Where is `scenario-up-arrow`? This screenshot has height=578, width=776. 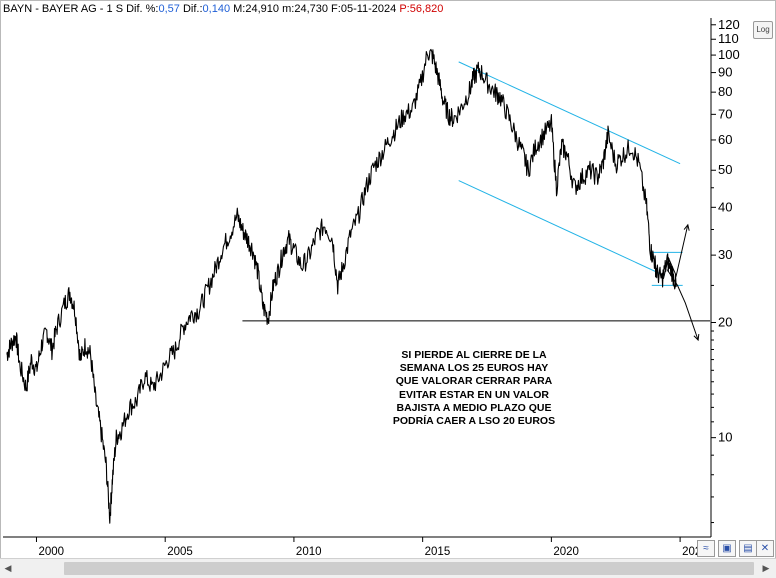 scenario-up-arrow is located at coordinates (675, 252).